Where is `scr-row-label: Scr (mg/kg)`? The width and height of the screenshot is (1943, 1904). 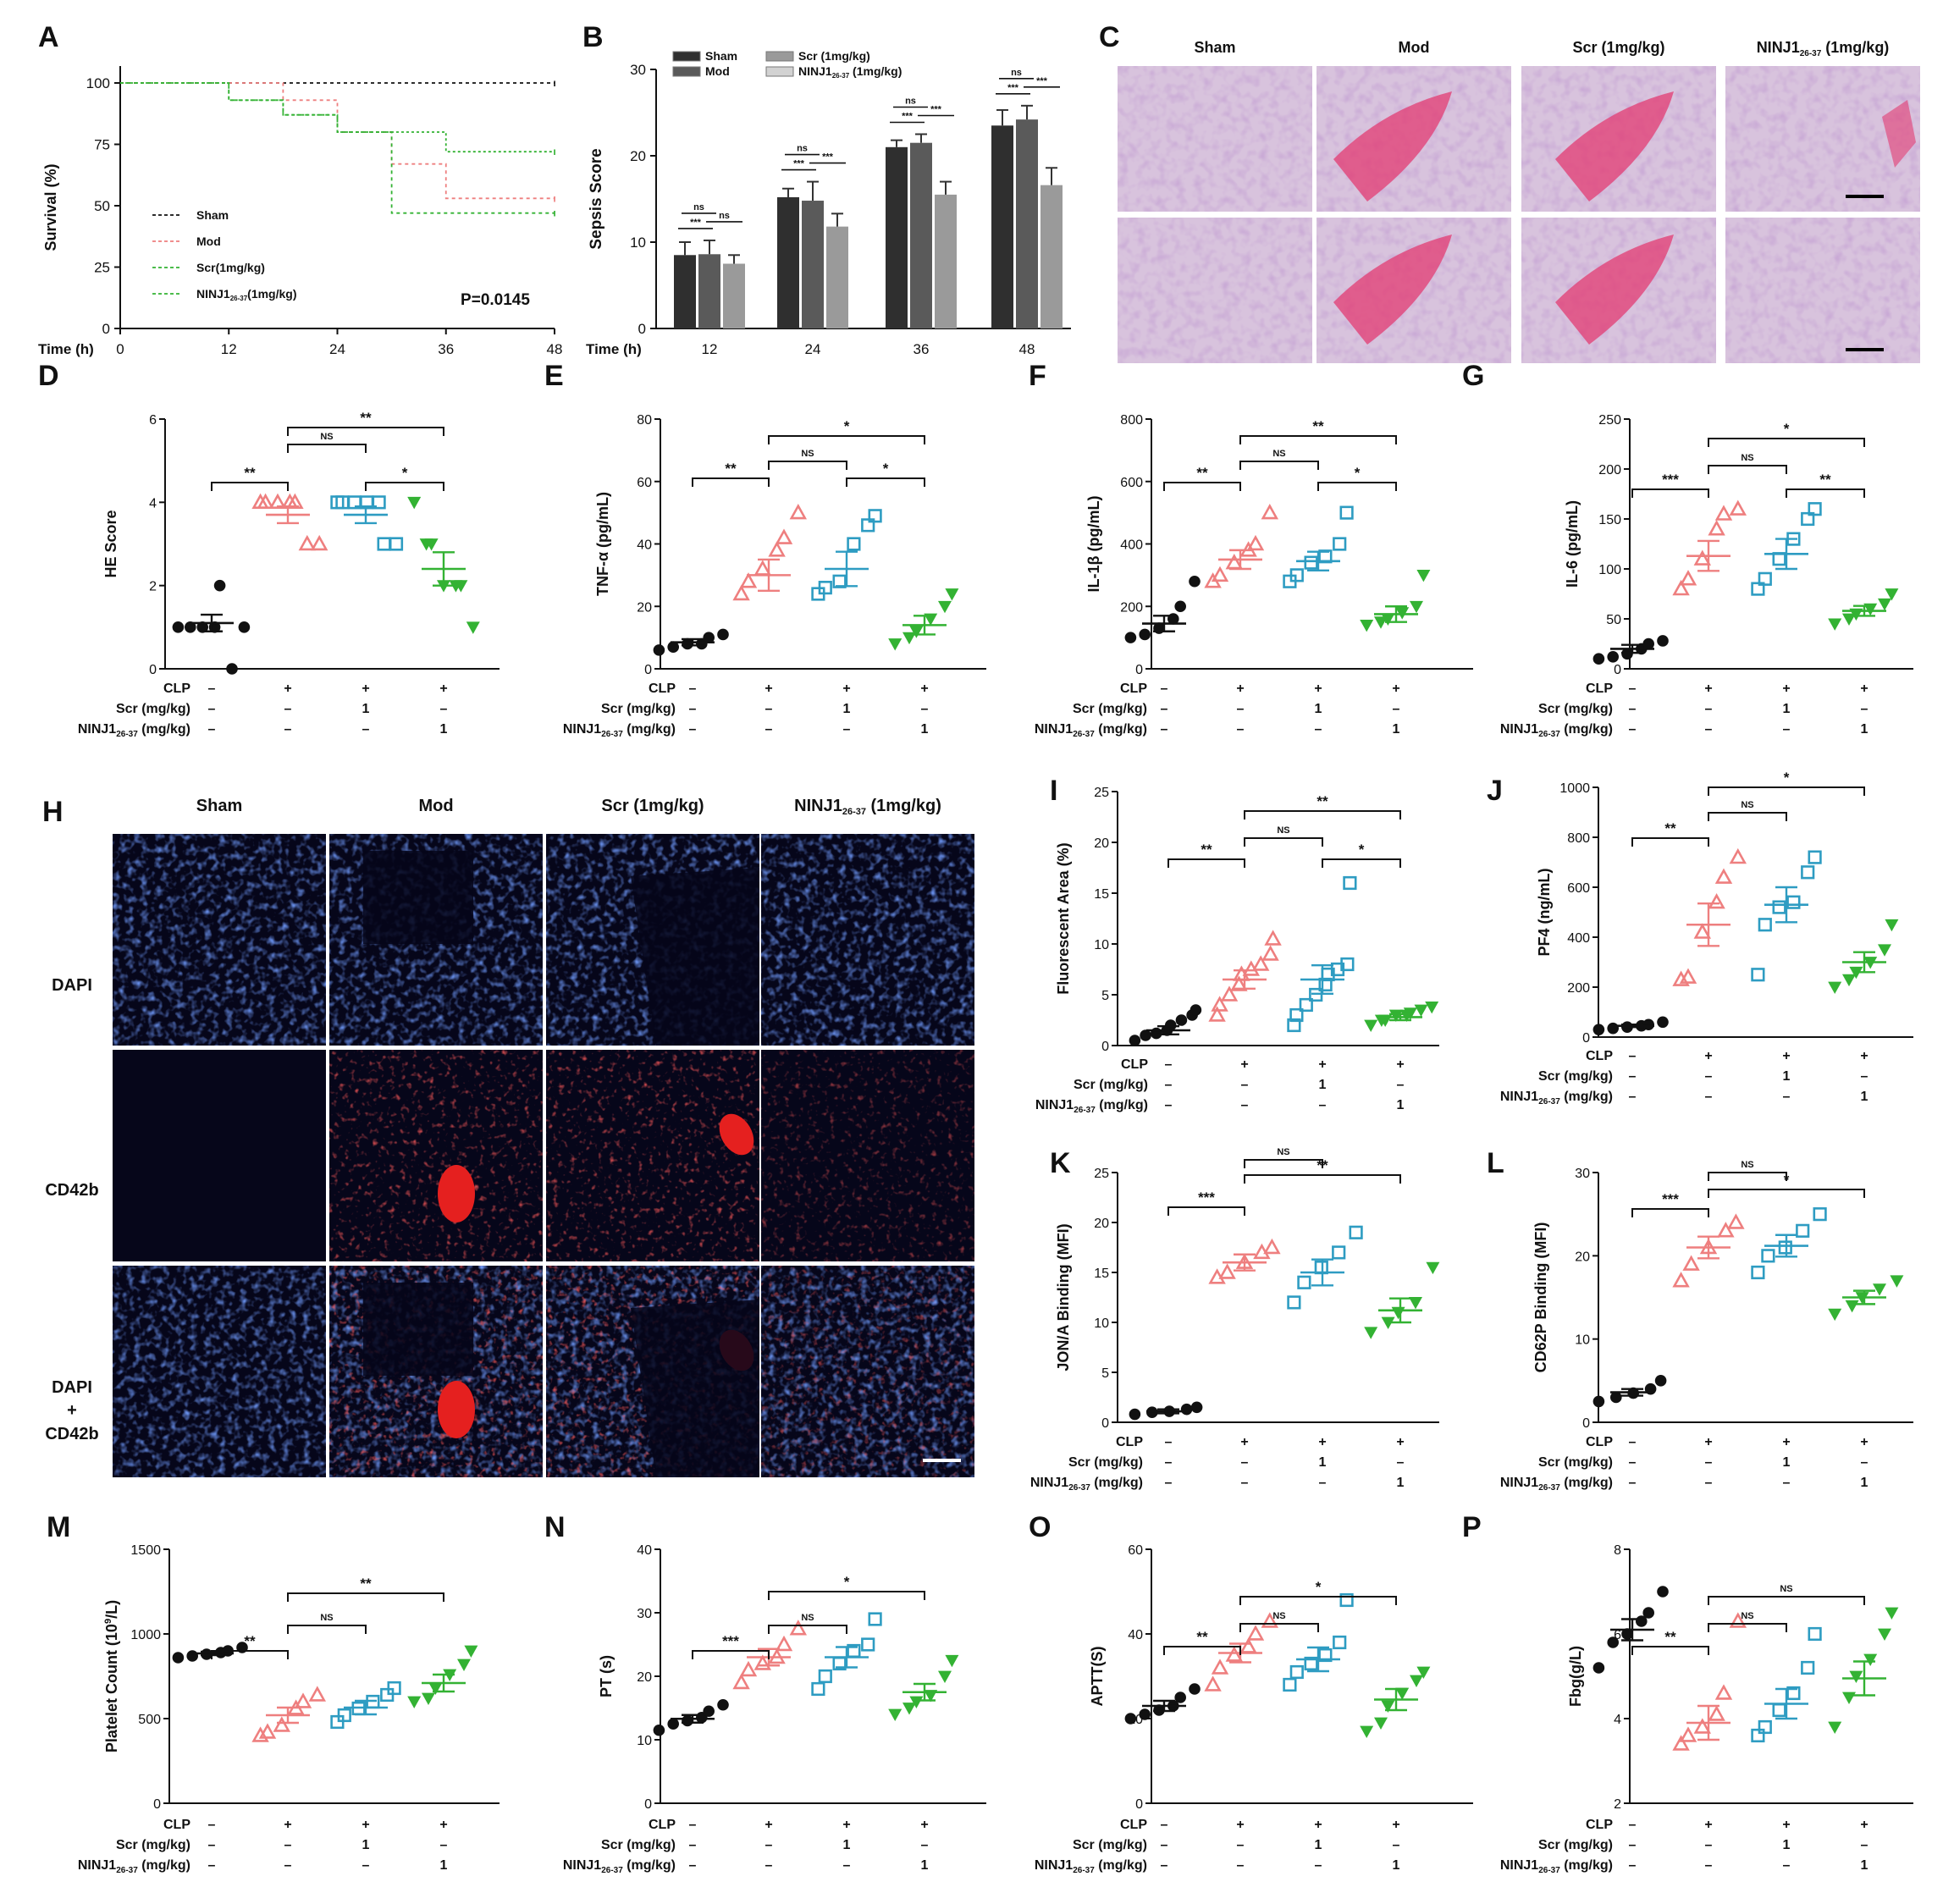 scr-row-label: Scr (mg/kg) is located at coordinates (1110, 1845).